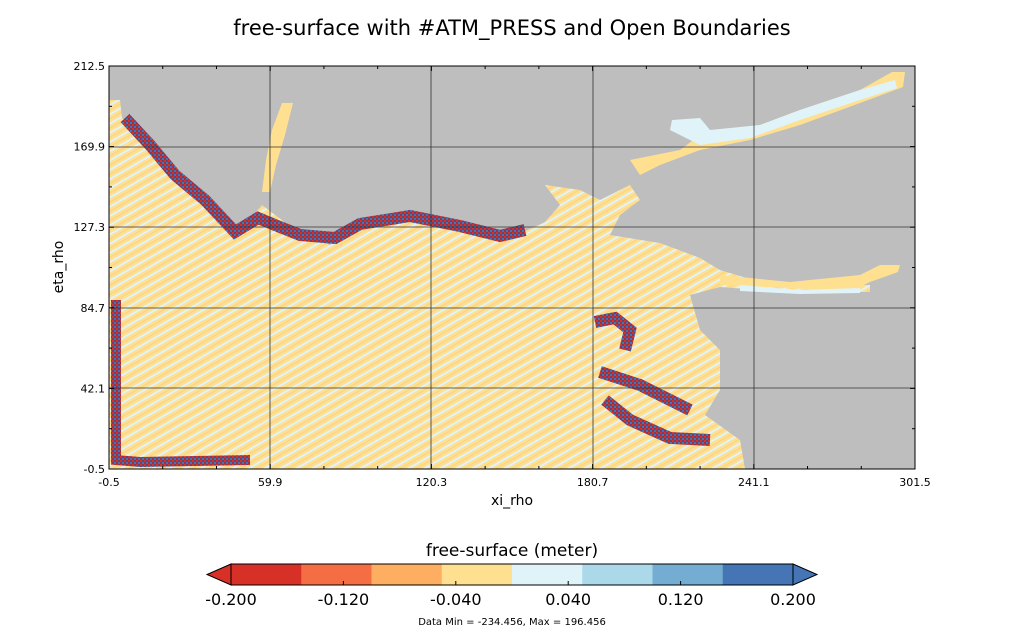 The image size is (1024, 640). What do you see at coordinates (915, 482) in the screenshot?
I see `x-tick-label: 301.5` at bounding box center [915, 482].